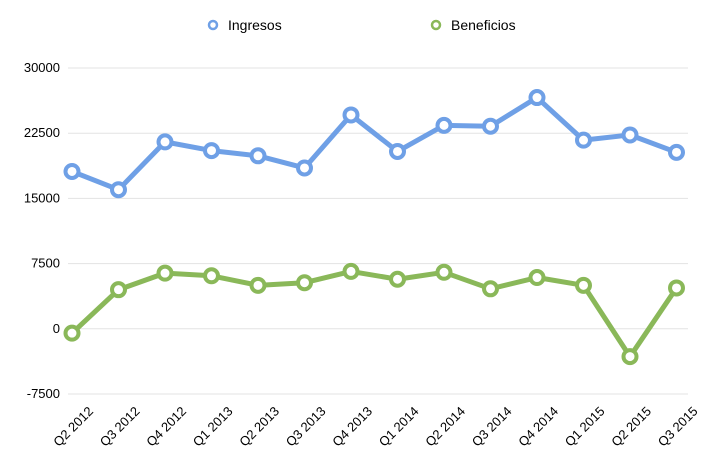 The image size is (722, 466). I want to click on x-tick-label: Q4 2013, so click(352, 427).